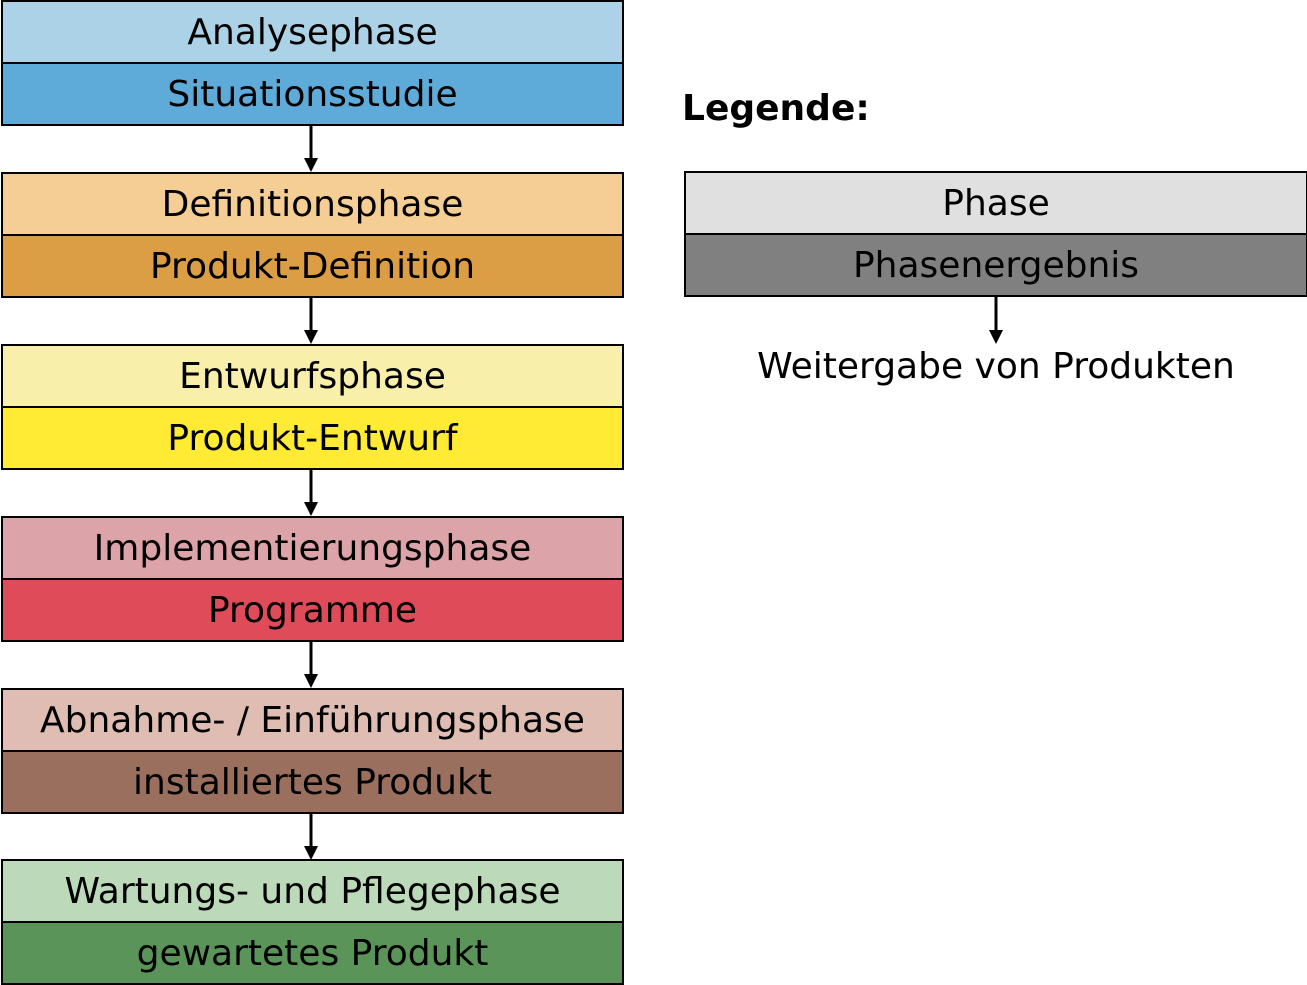  What do you see at coordinates (996, 366) in the screenshot?
I see `legend-arrow-label: Weitergabe von Produkten` at bounding box center [996, 366].